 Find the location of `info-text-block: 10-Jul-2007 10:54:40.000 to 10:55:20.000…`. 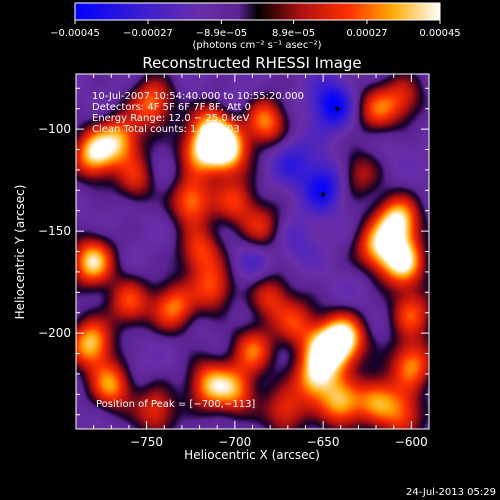

info-text-block: 10-Jul-2007 10:54:40.000 to 10:55:20.000… is located at coordinates (198, 113).